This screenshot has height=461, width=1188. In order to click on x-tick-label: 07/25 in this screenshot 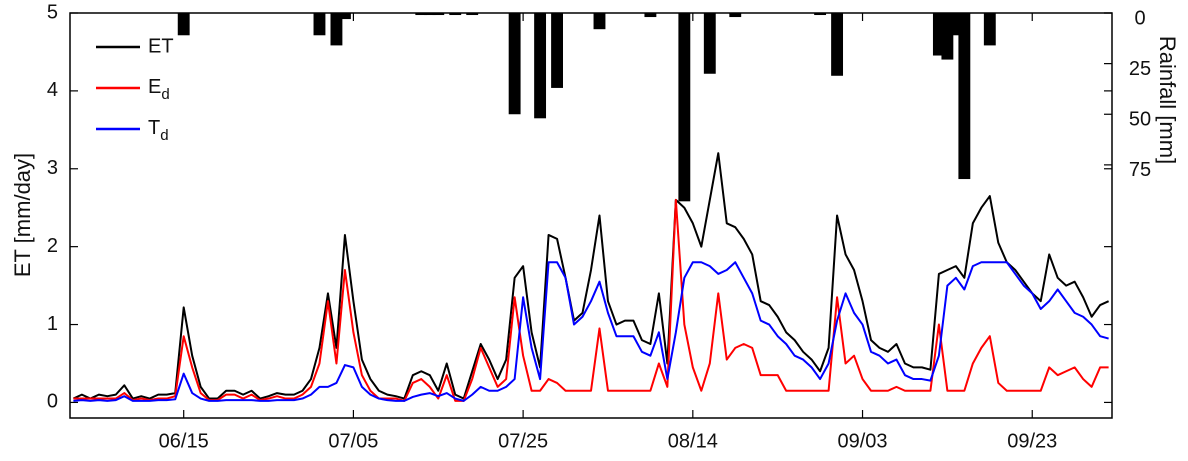, I will do `click(523, 441)`.